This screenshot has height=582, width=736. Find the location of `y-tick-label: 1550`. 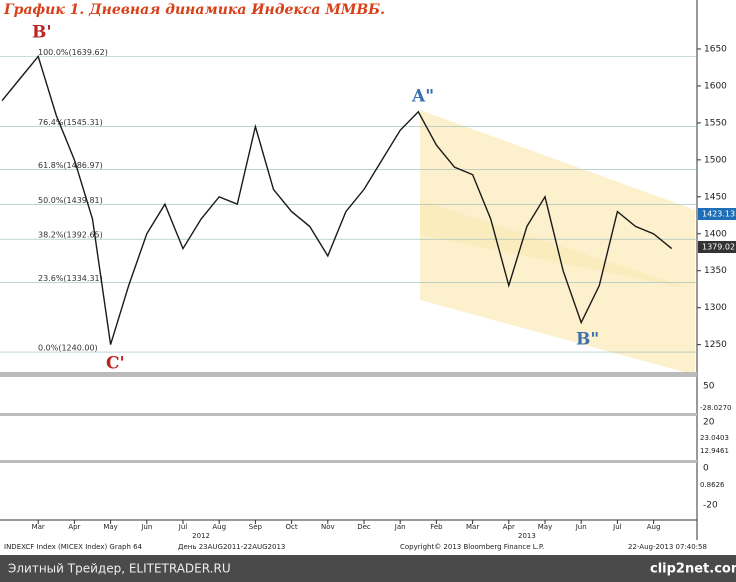

y-tick-label: 1550 is located at coordinates (715, 123).